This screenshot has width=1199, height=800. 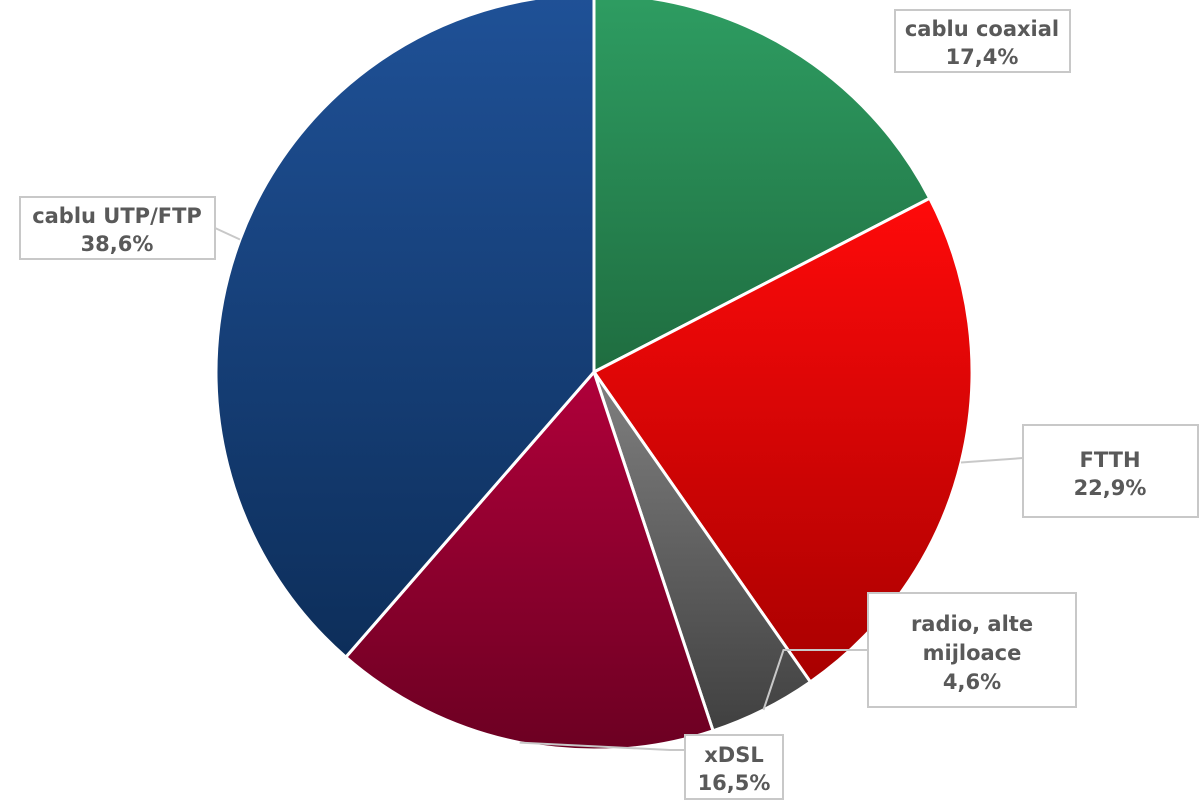 I want to click on callout-xdsl: xDSL 16,5%, so click(x=734, y=767).